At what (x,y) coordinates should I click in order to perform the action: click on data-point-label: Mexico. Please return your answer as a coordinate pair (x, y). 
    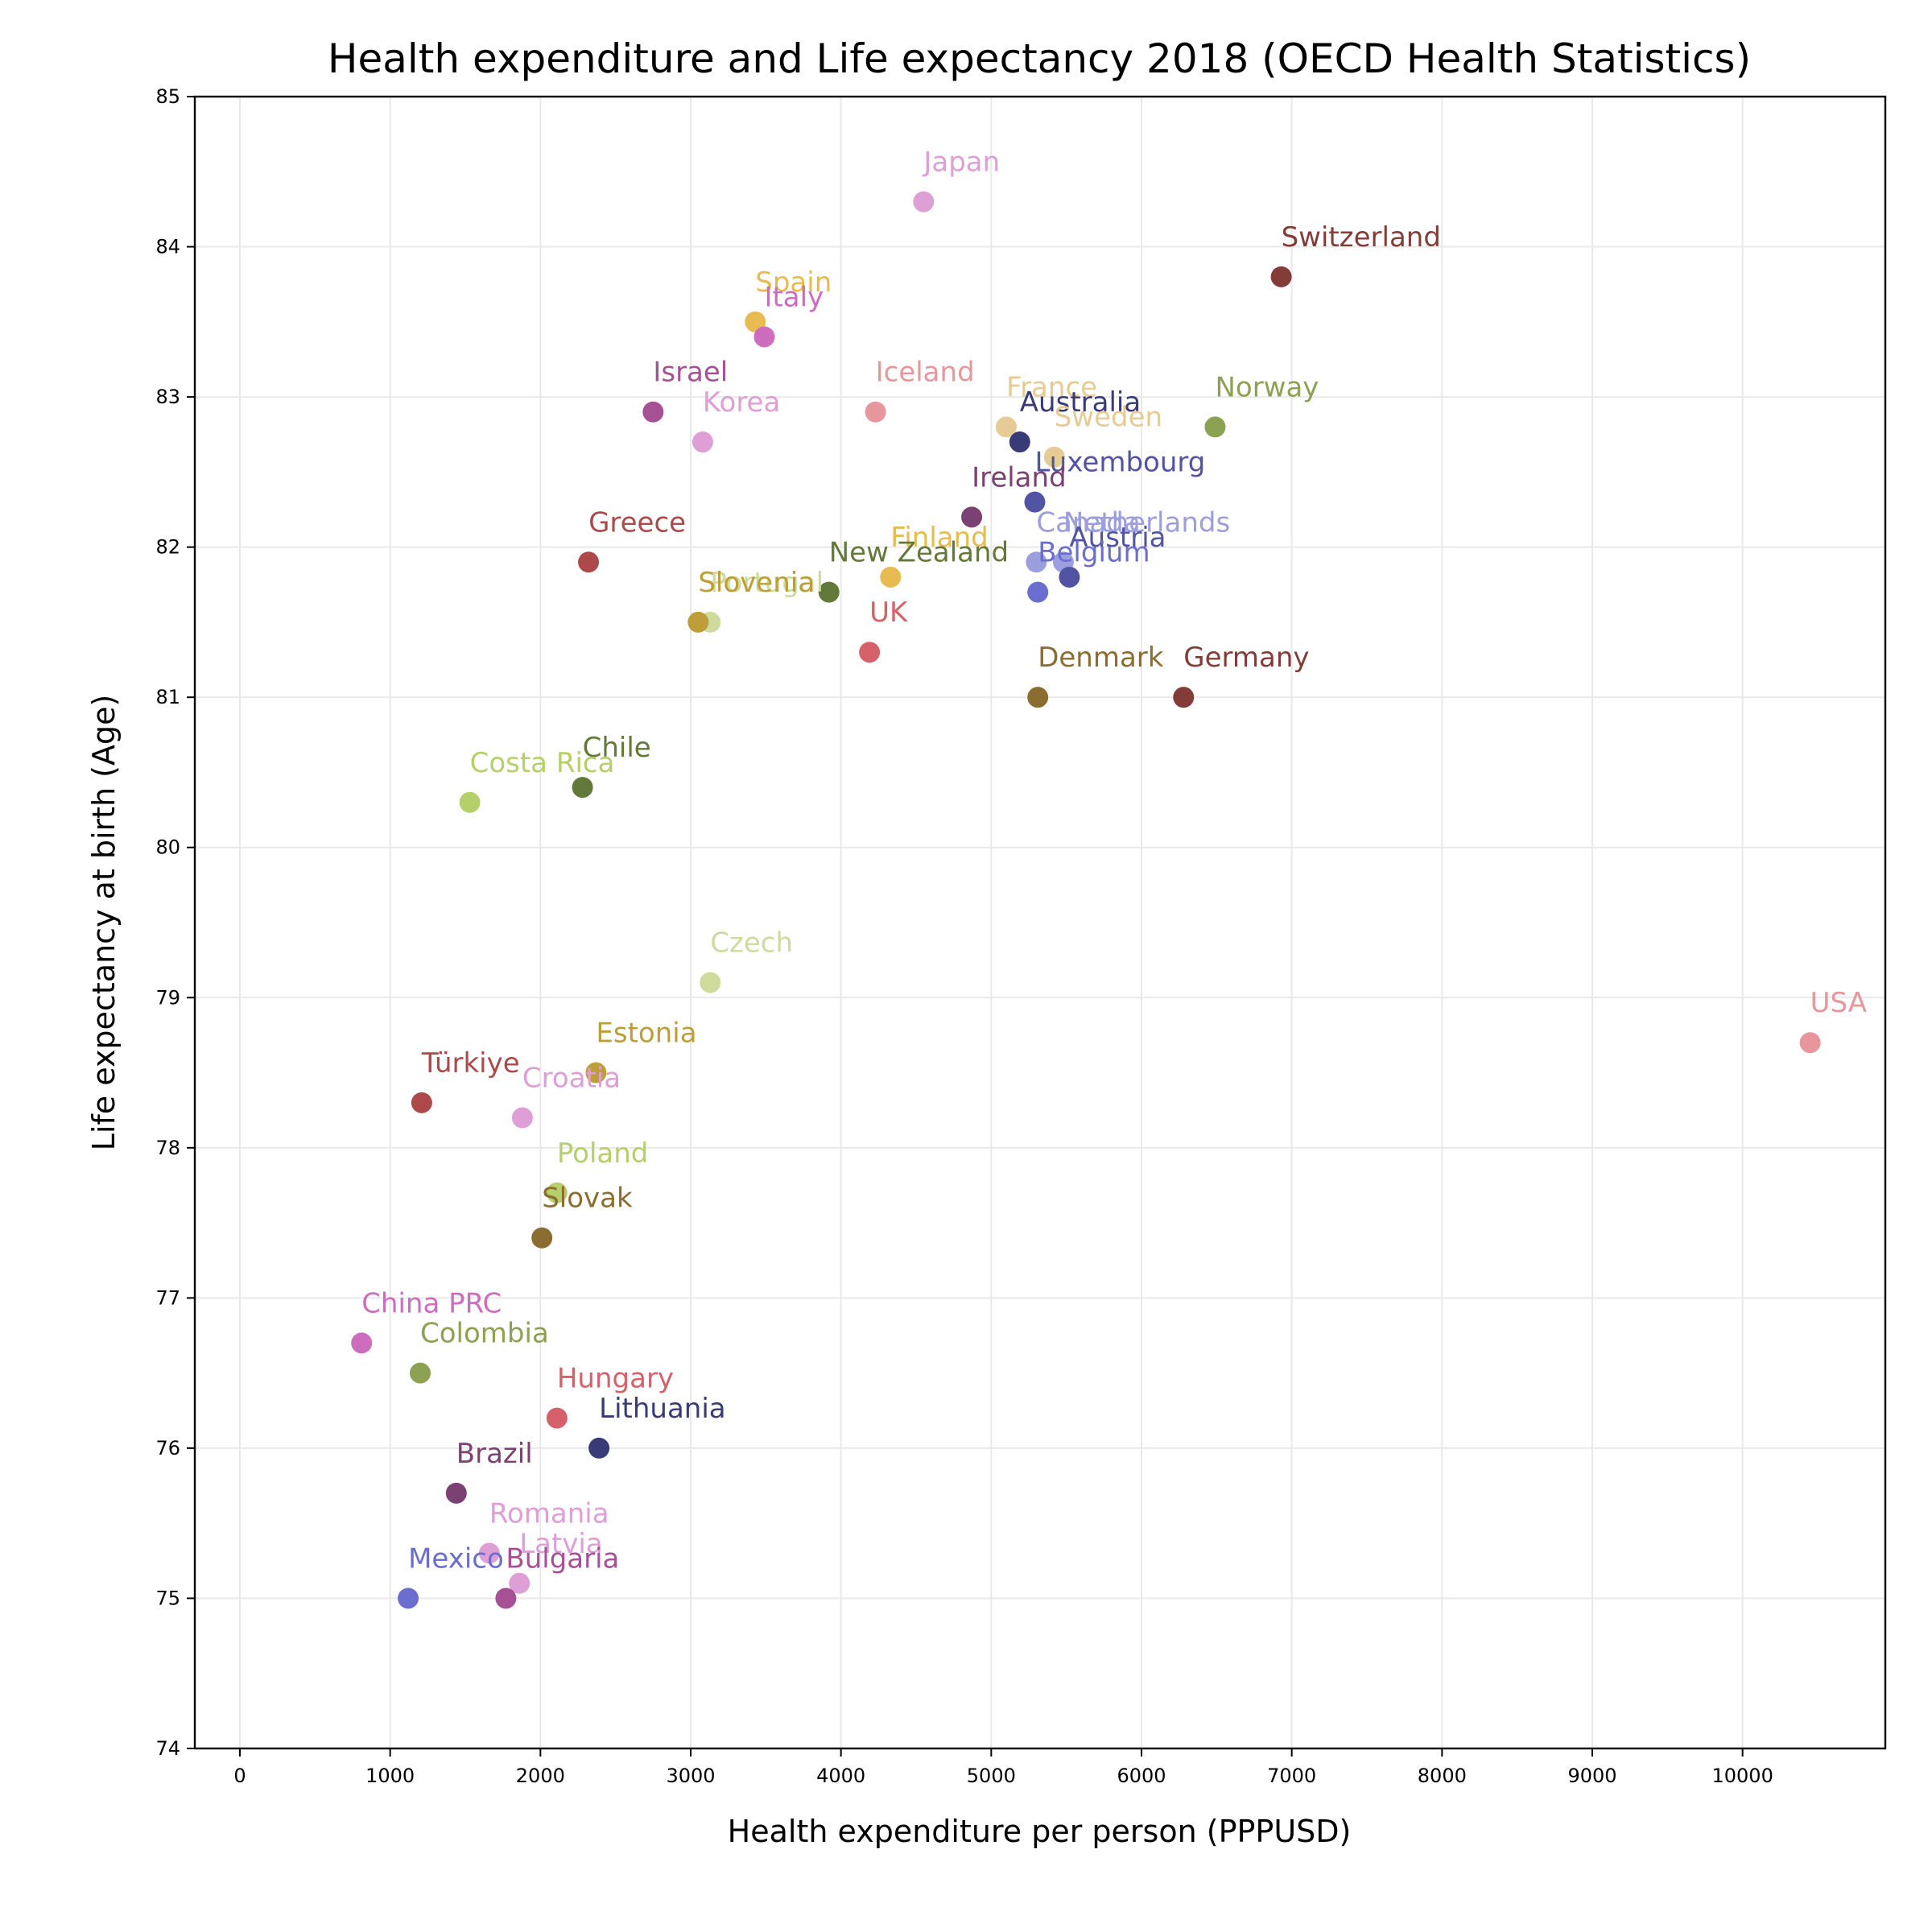
    Looking at the image, I should click on (456, 1558).